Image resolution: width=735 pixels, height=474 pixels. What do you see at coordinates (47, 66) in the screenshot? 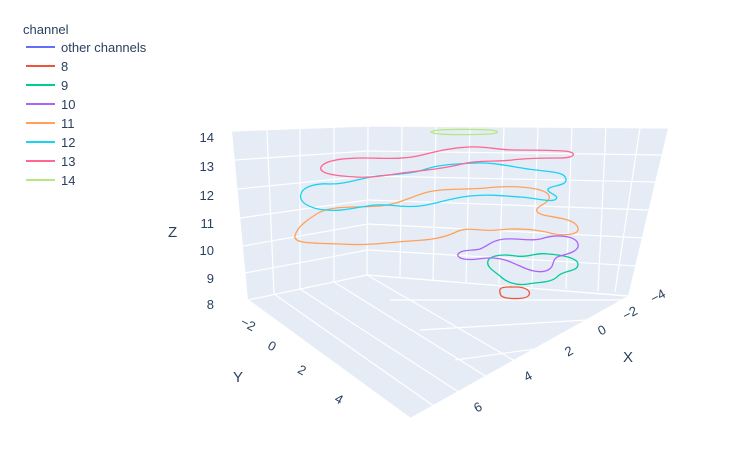
I see `legend-item: 8` at bounding box center [47, 66].